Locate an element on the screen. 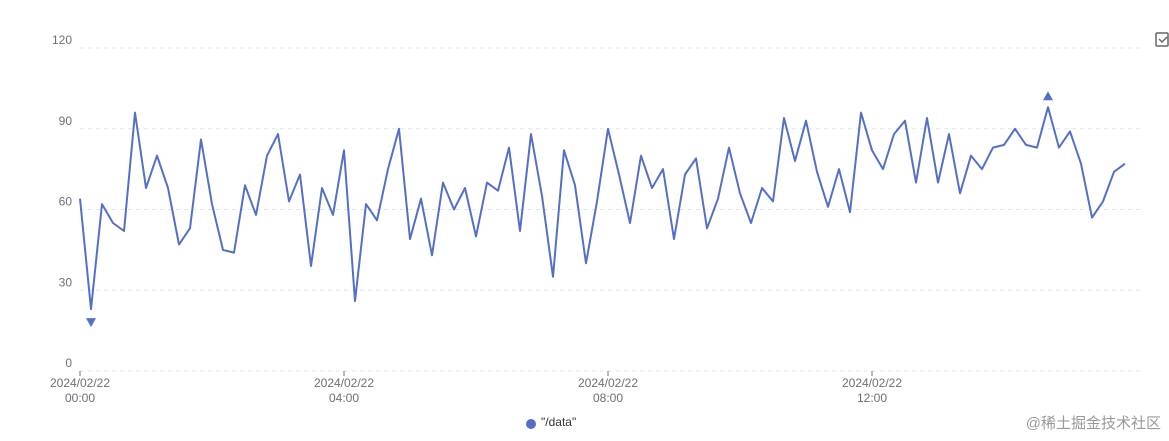 The height and width of the screenshot is (441, 1169). x-tick-label: 2024/02/22 00:00 is located at coordinates (80, 390).